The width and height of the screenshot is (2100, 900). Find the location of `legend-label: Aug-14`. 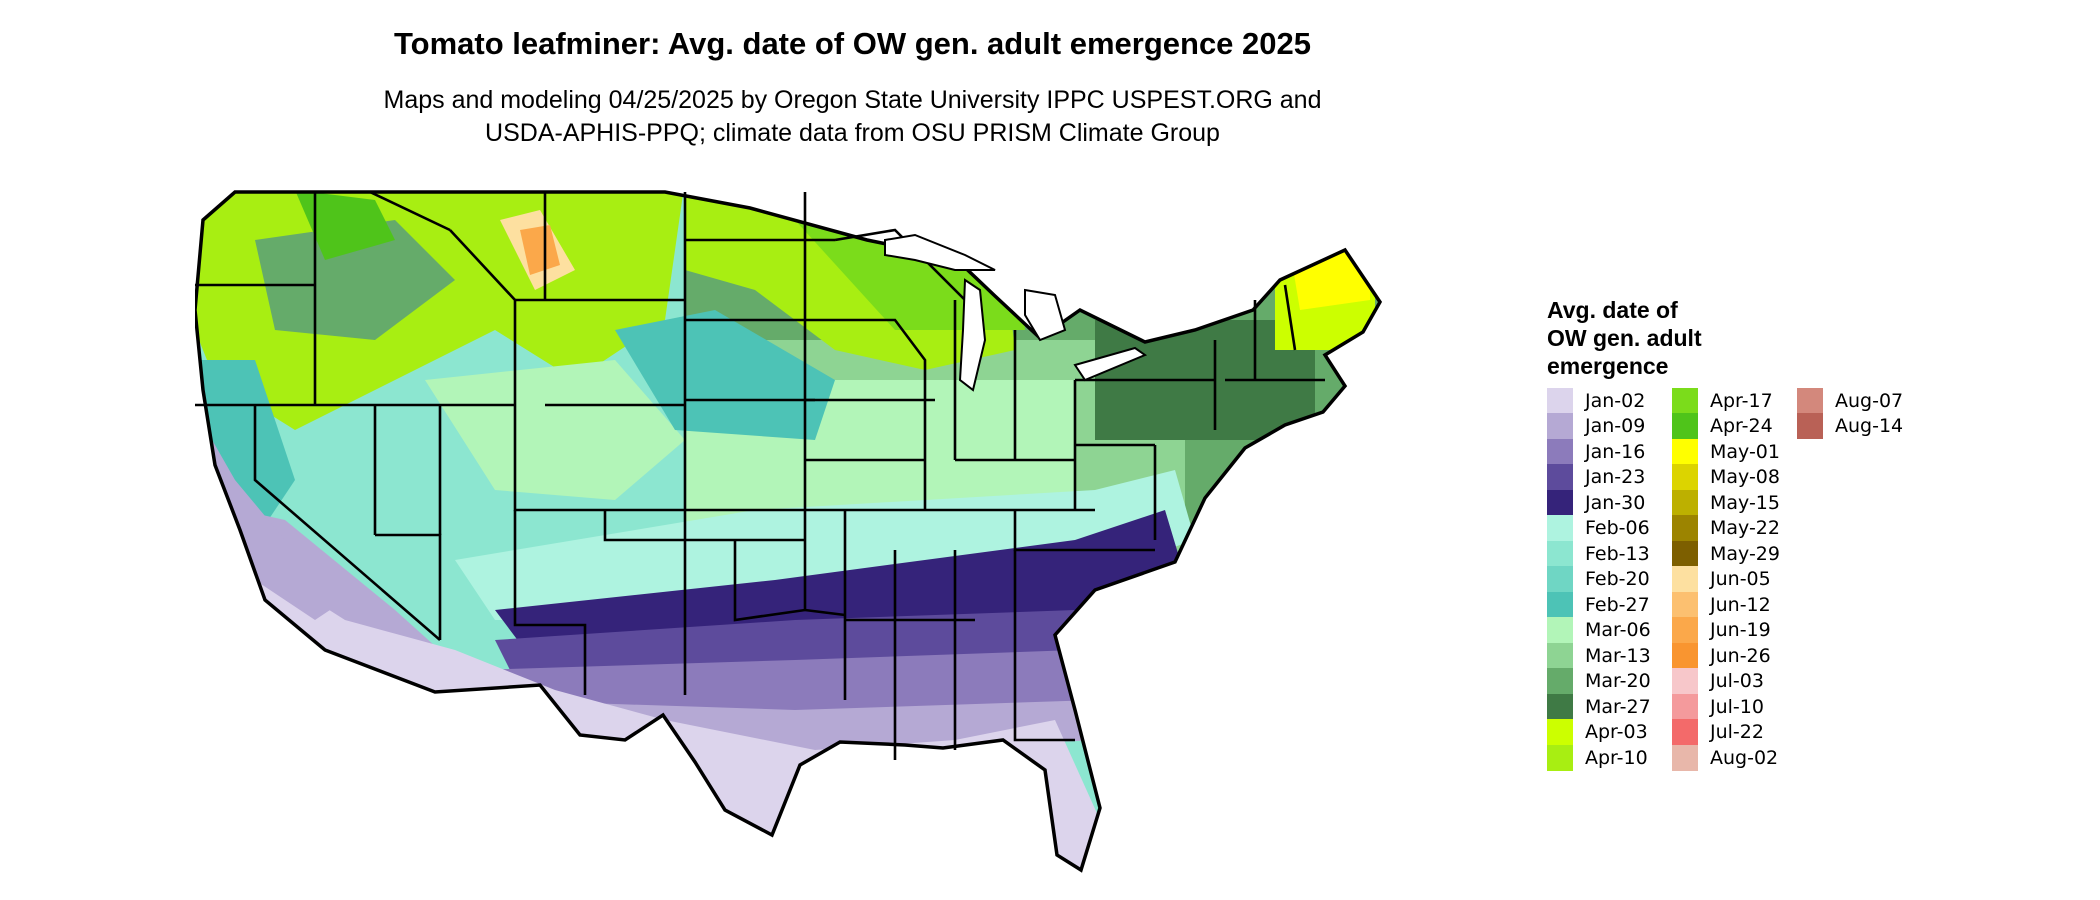

legend-label: Aug-14 is located at coordinates (1869, 426).